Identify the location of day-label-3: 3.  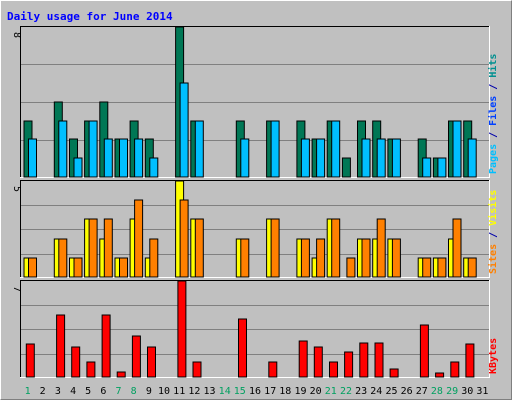
(58, 391).